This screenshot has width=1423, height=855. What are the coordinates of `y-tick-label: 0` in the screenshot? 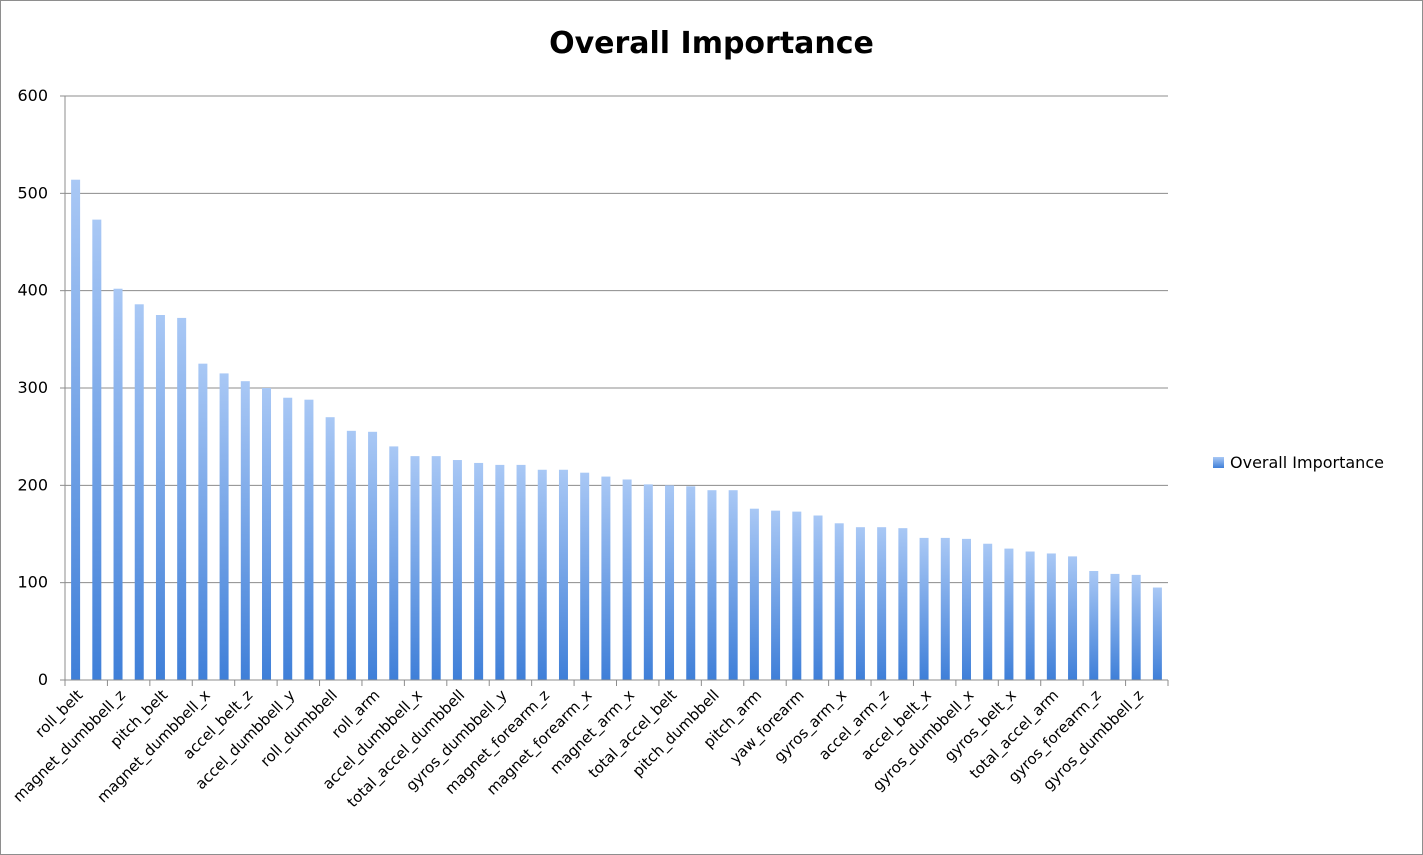 It's located at (43, 679).